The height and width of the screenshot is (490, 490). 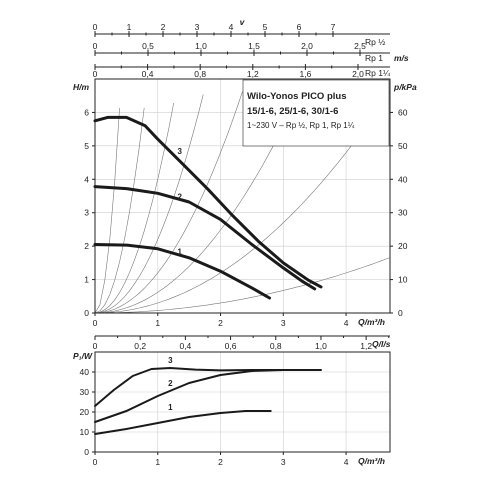 I want to click on power-curve-label-2: 2, so click(x=170, y=383).